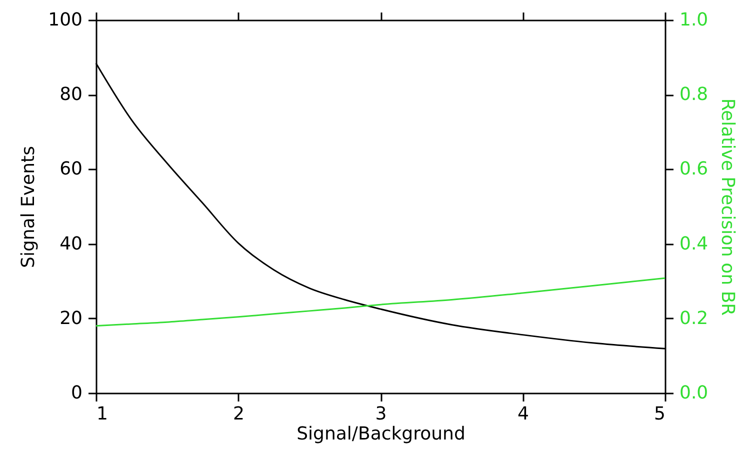  What do you see at coordinates (660, 414) in the screenshot?
I see `x-tick-label: 5` at bounding box center [660, 414].